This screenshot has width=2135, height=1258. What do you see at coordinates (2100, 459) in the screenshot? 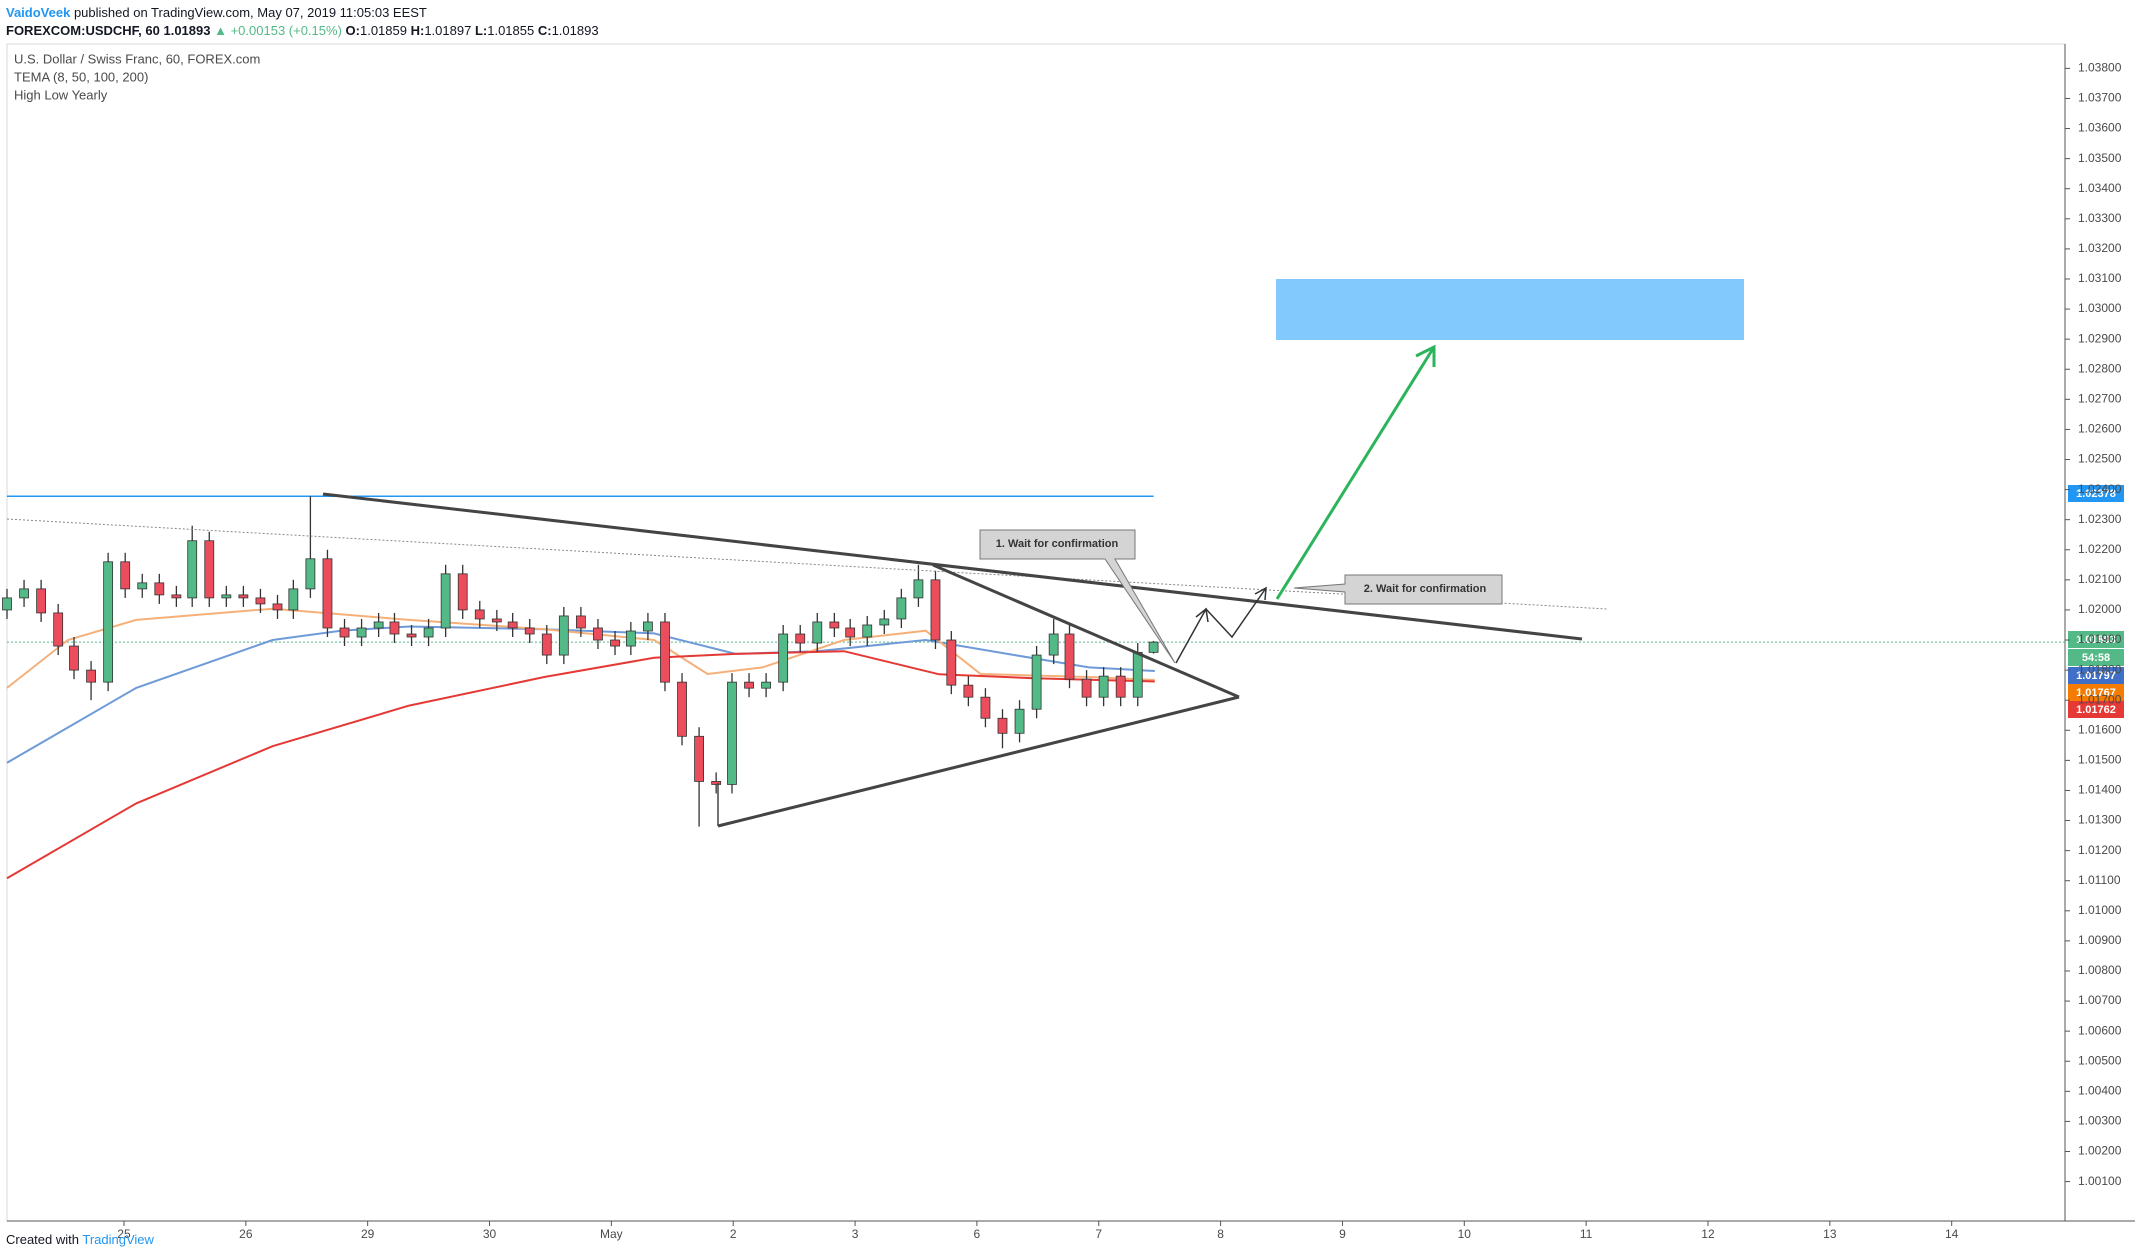
I see `y-tick-label: 1.02500` at bounding box center [2100, 459].